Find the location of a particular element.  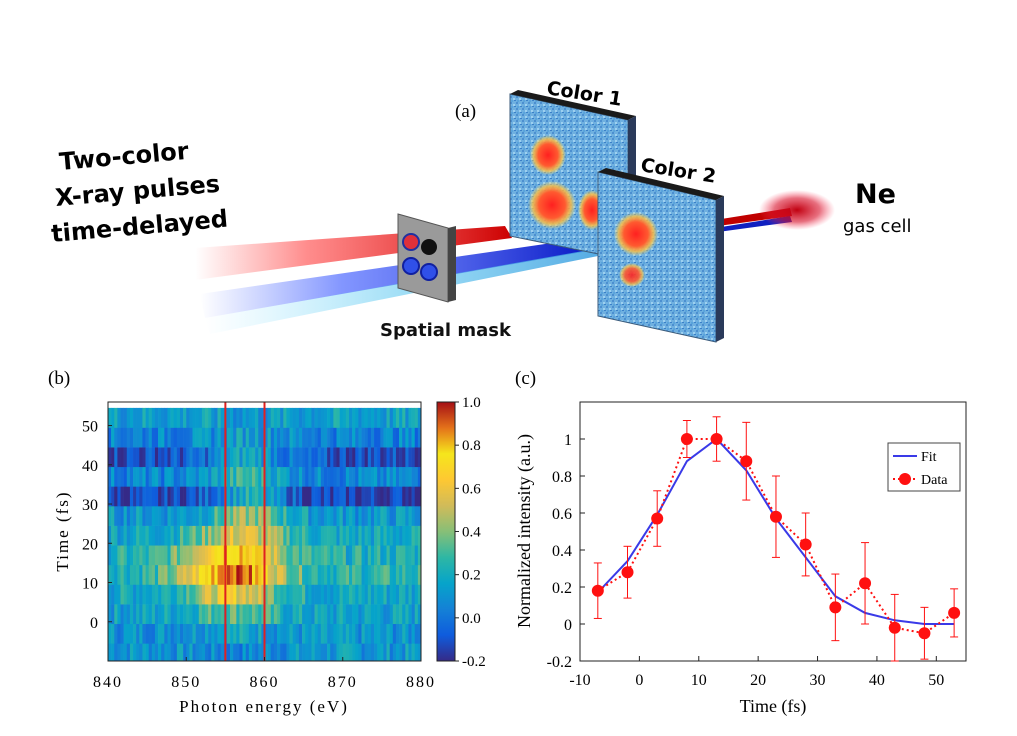

lineplot-y-tick-label: 0.2 is located at coordinates (562, 588).